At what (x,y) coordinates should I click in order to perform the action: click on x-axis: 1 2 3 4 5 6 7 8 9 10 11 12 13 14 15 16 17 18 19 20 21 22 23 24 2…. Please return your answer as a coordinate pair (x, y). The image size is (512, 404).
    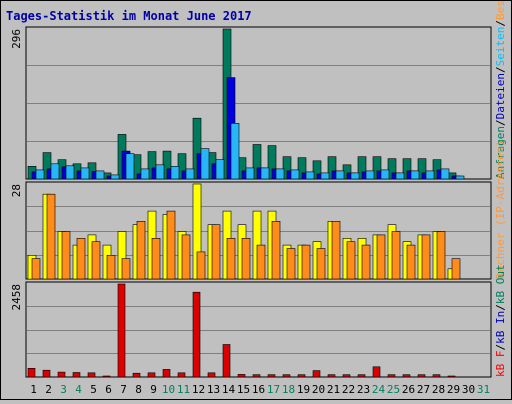
    Looking at the image, I should click on (260, 389).